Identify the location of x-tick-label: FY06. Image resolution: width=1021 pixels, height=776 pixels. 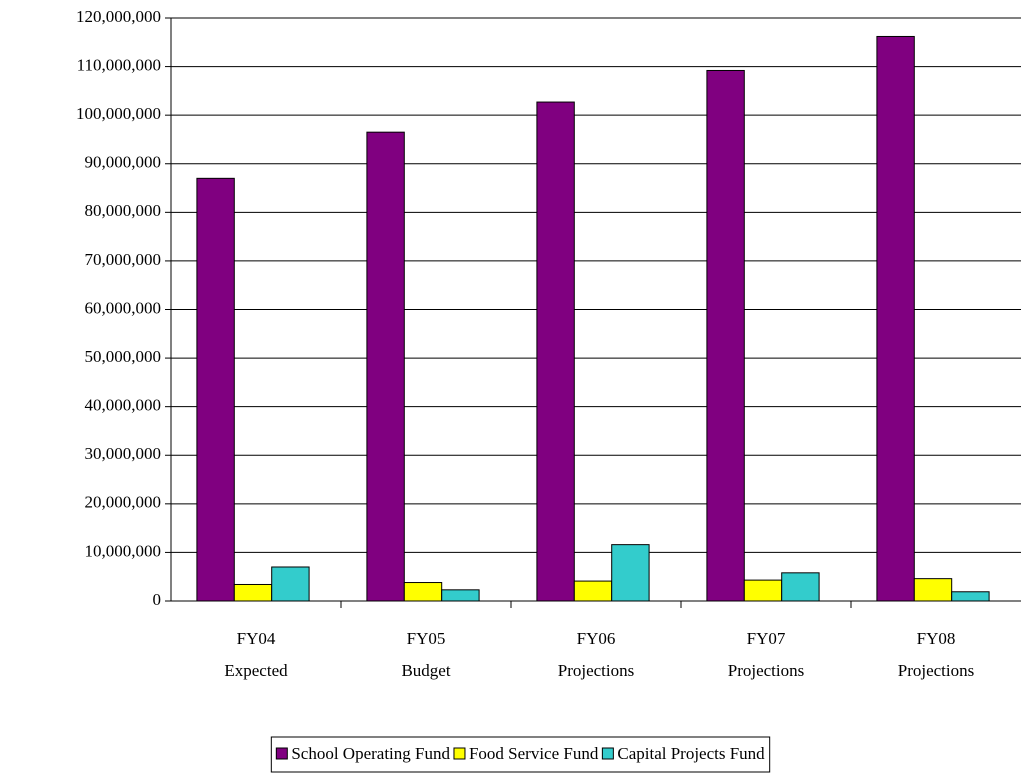
(596, 638).